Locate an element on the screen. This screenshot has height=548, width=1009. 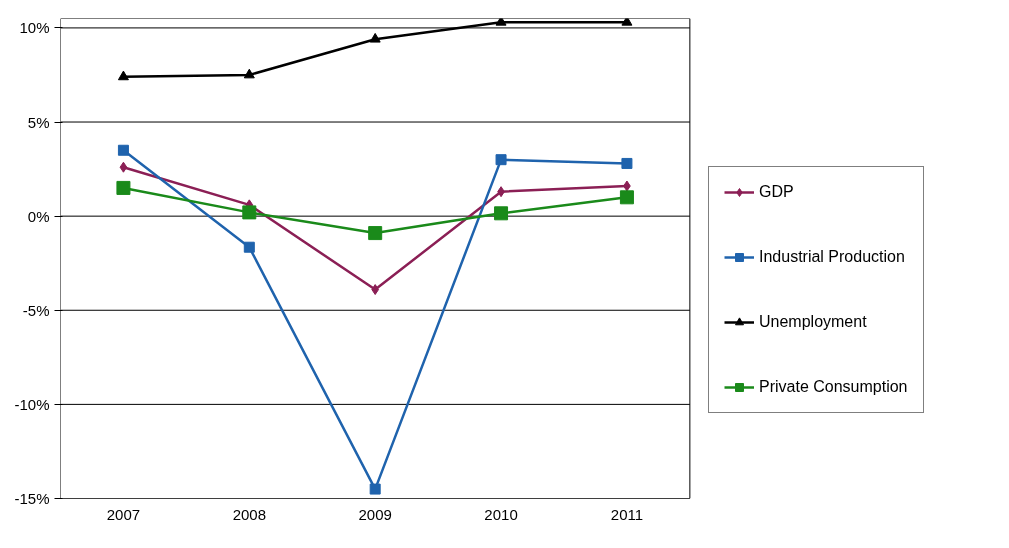
x-tick-label: 2007 is located at coordinates (123, 514).